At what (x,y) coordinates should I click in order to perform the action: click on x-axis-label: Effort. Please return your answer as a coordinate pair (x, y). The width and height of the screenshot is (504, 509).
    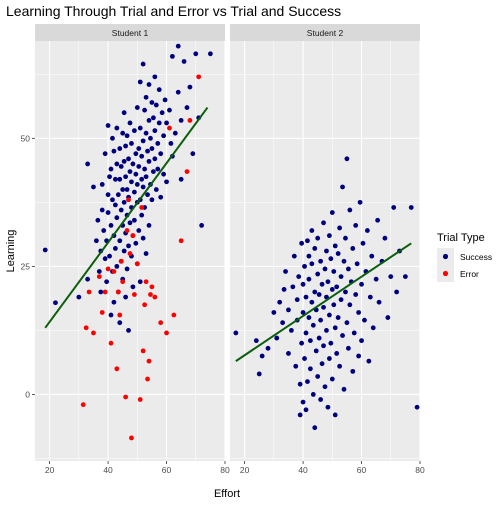
    Looking at the image, I should click on (227, 494).